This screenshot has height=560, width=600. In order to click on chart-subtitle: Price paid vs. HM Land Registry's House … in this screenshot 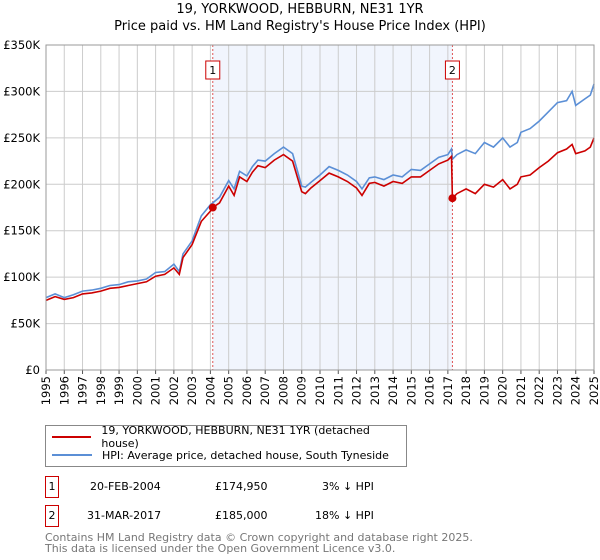, I will do `click(300, 26)`.